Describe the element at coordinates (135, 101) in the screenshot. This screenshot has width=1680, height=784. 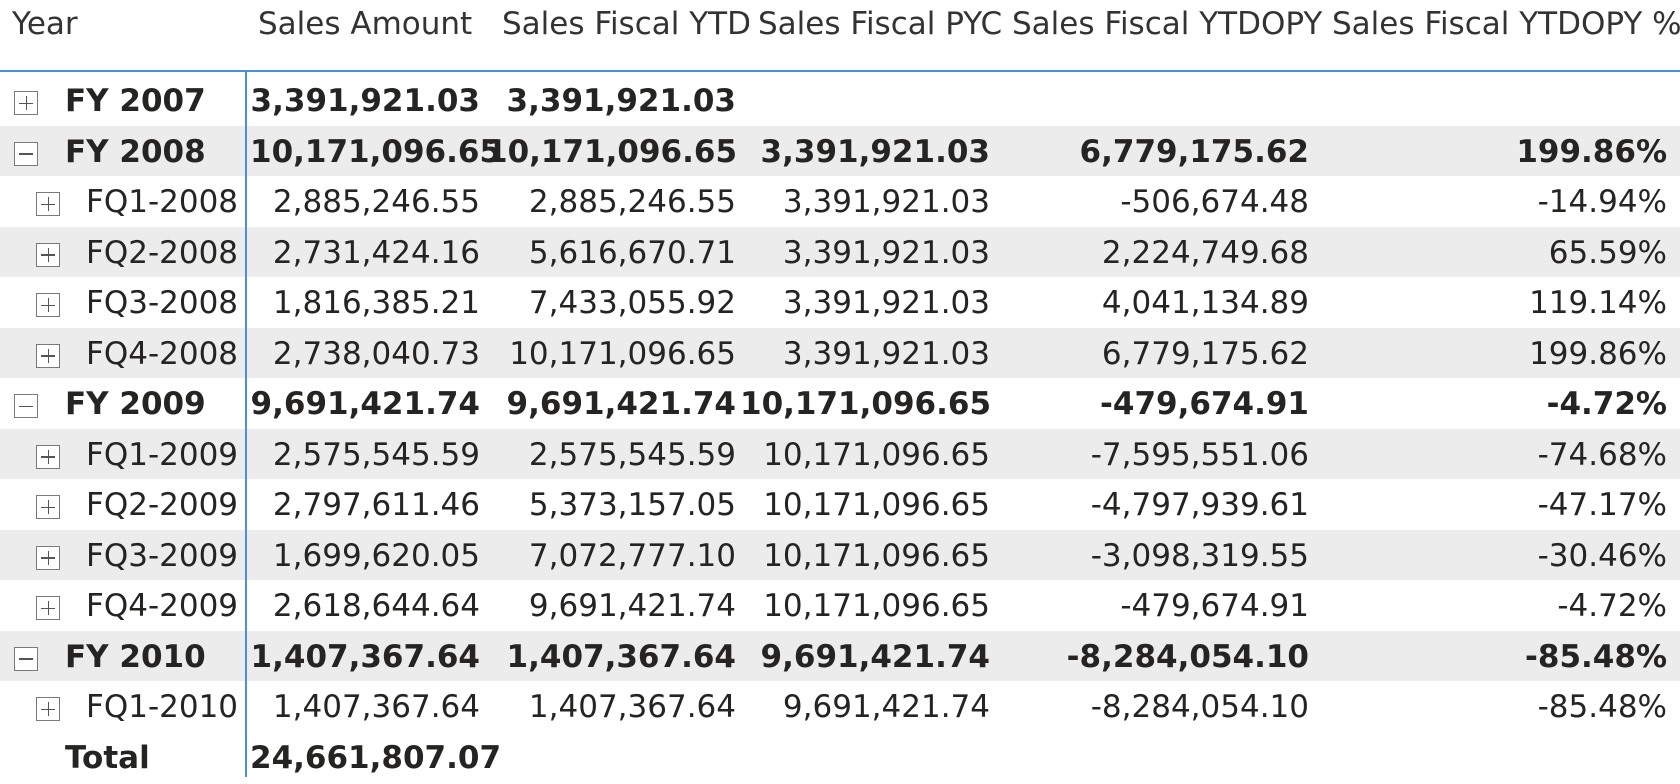
I see `row-header-label: FY 2007` at that location.